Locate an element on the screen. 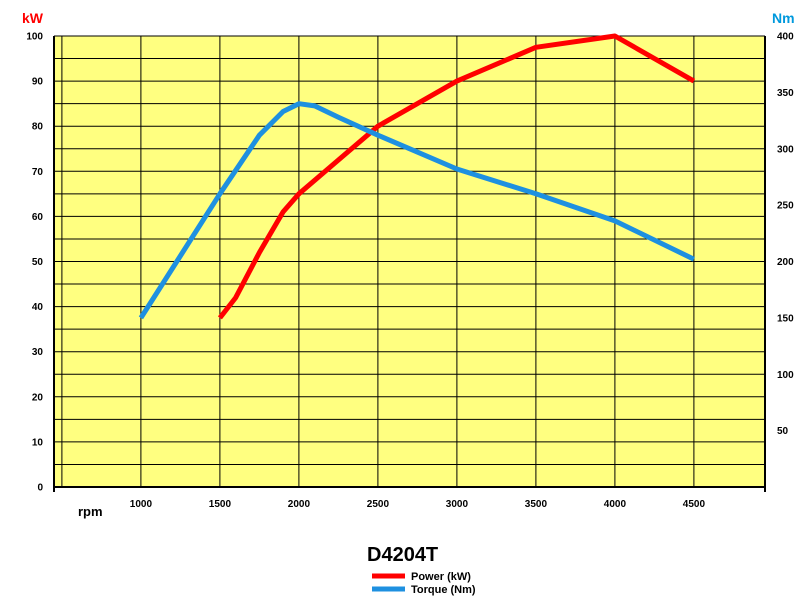  y-left-tick-label: 10 is located at coordinates (38, 442).